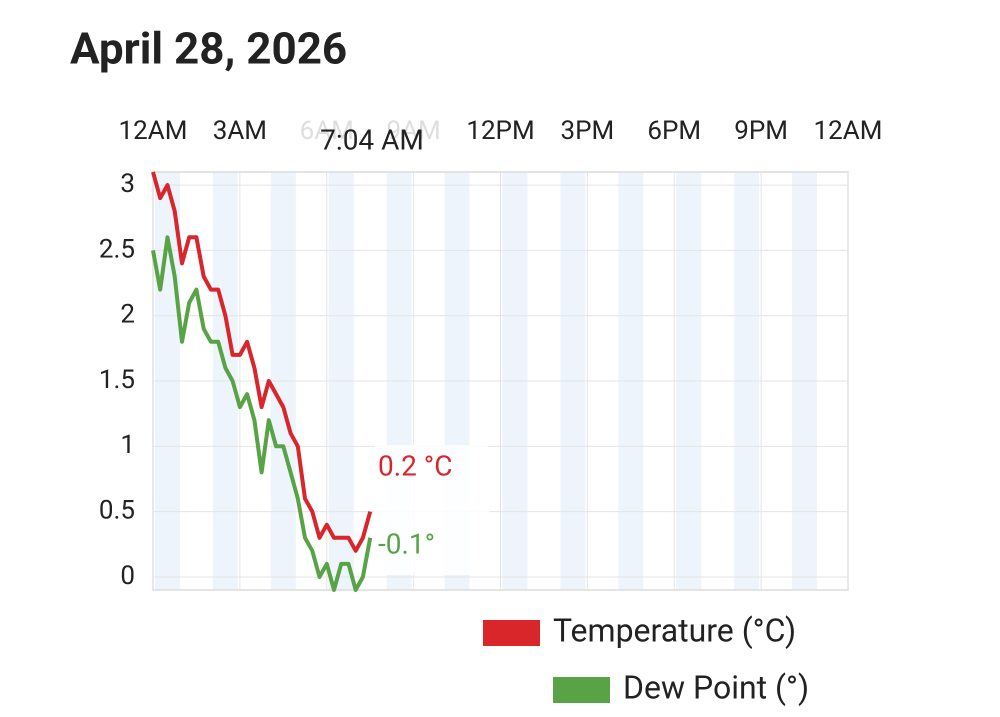  What do you see at coordinates (761, 131) in the screenshot?
I see `x-tick-label: 9PM` at bounding box center [761, 131].